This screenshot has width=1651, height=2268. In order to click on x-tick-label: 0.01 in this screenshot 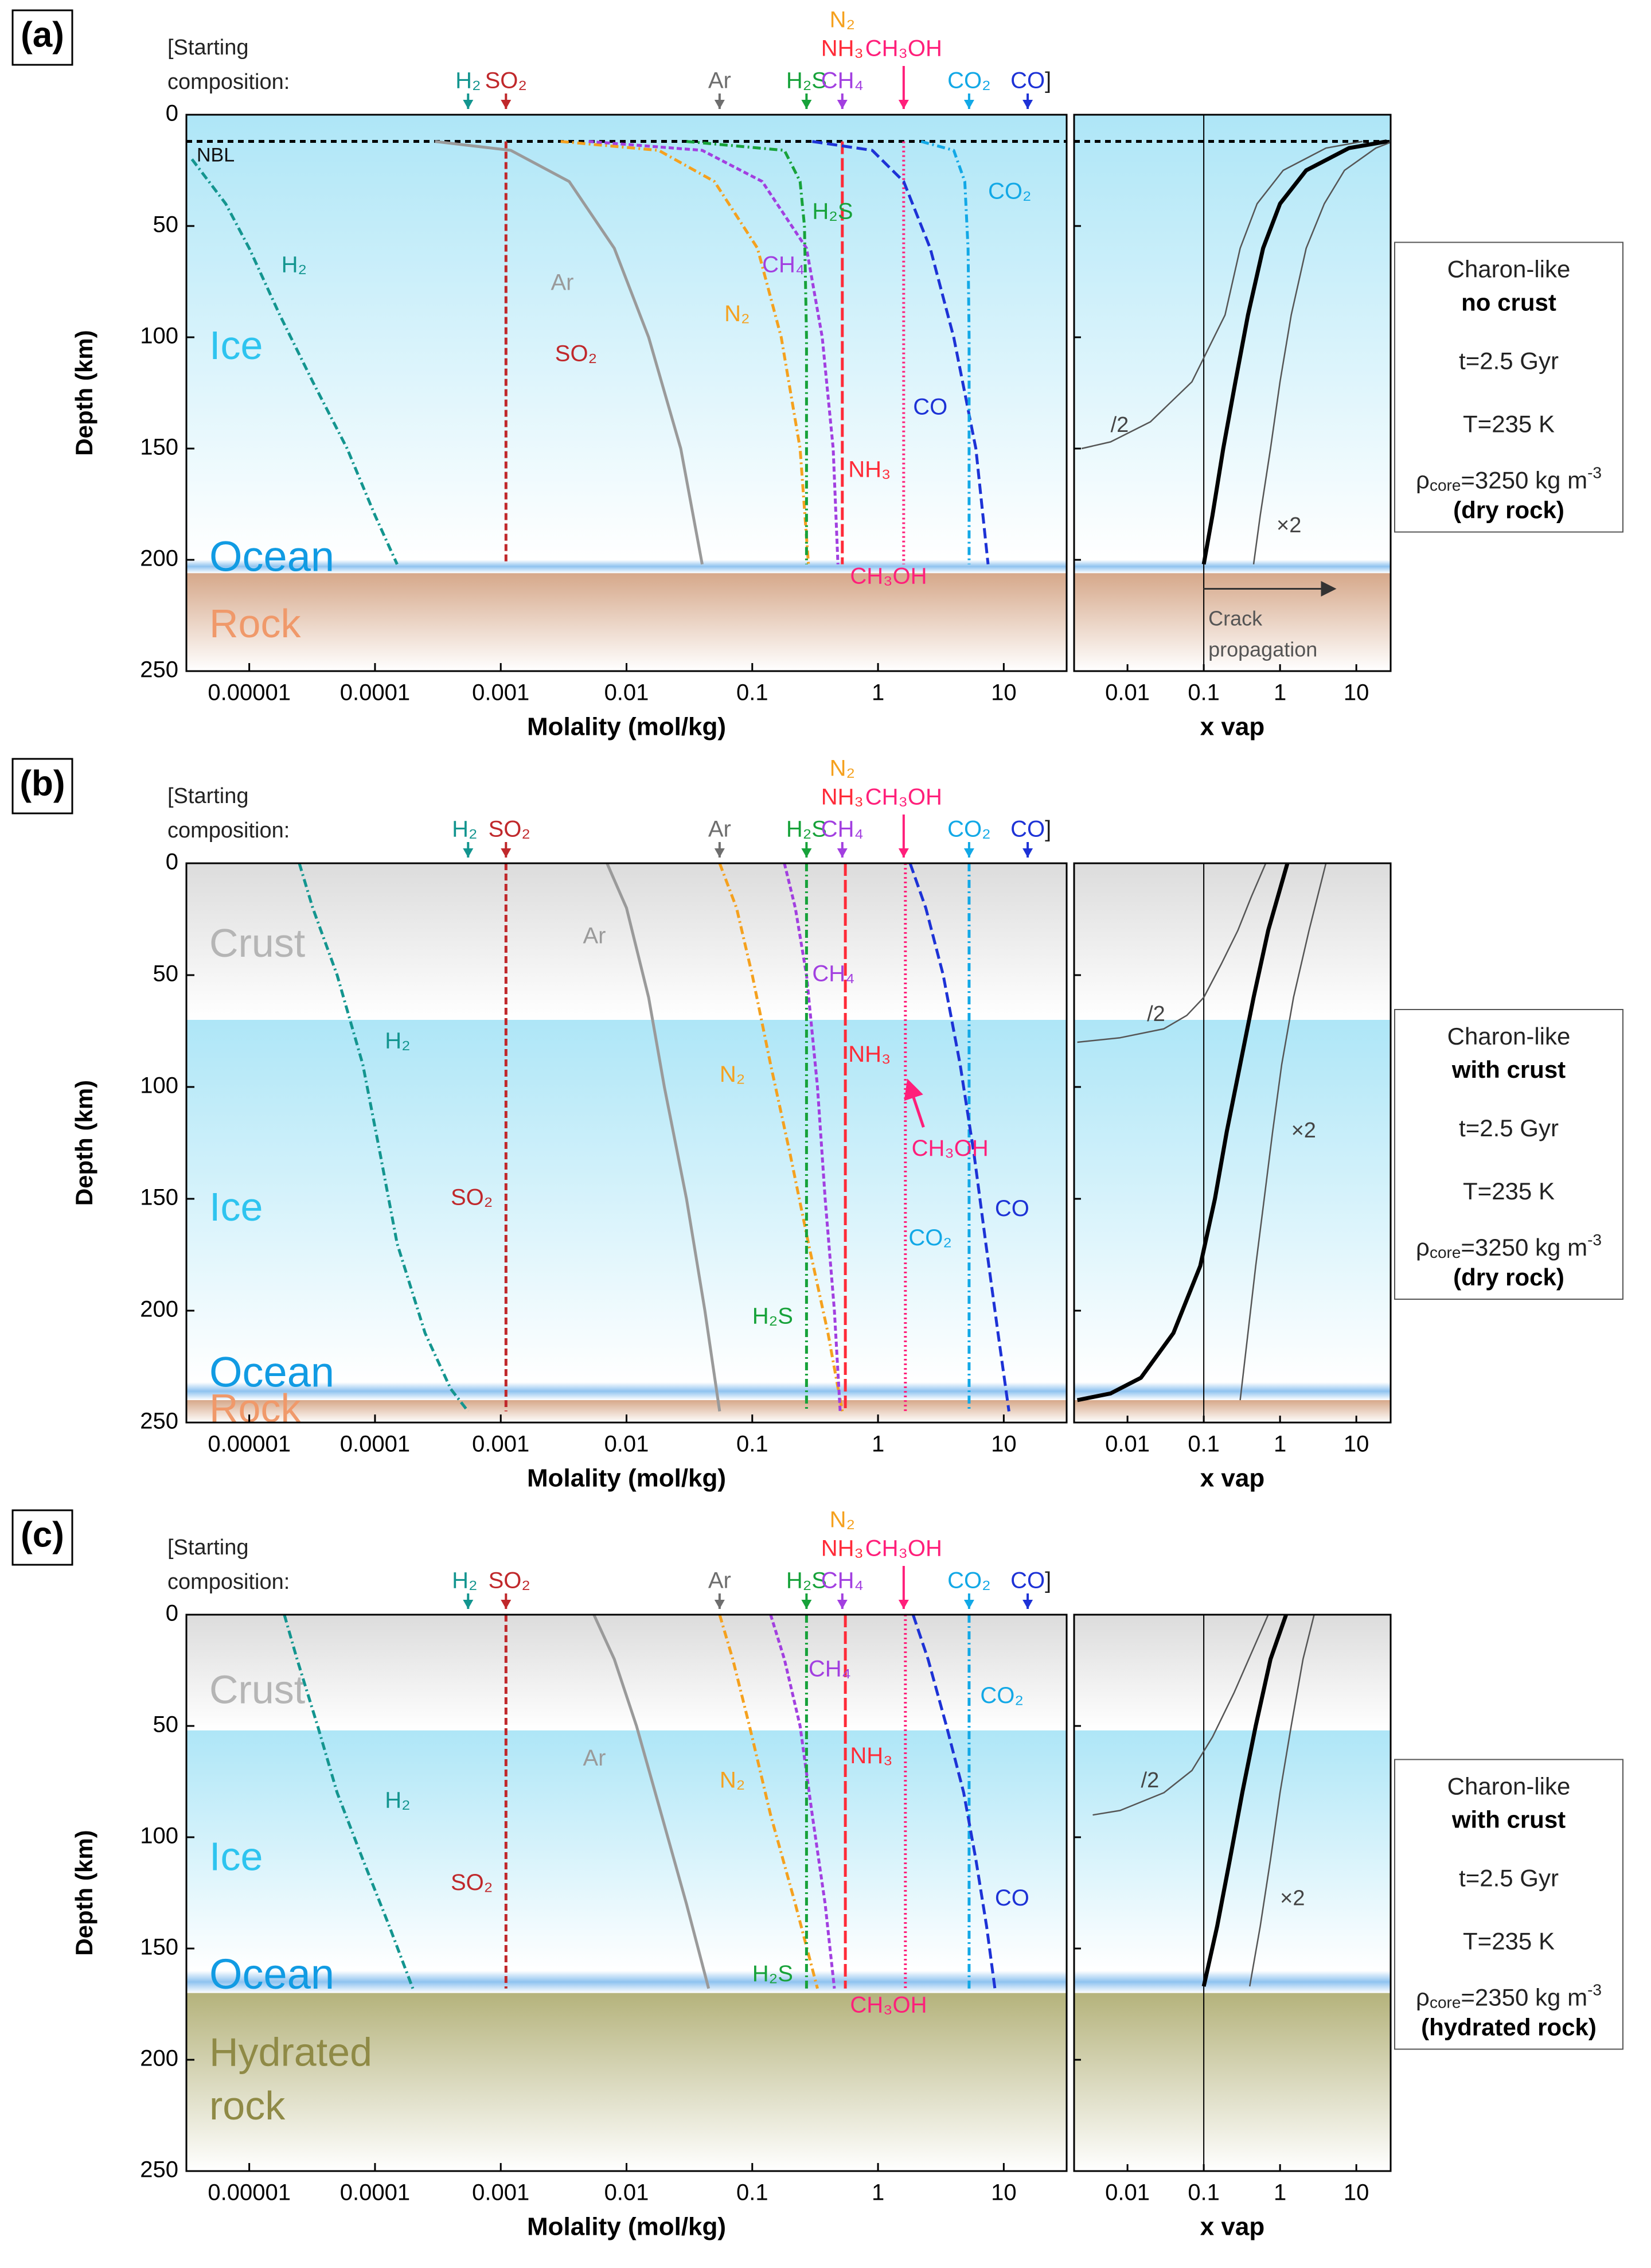, I will do `click(627, 1445)`.